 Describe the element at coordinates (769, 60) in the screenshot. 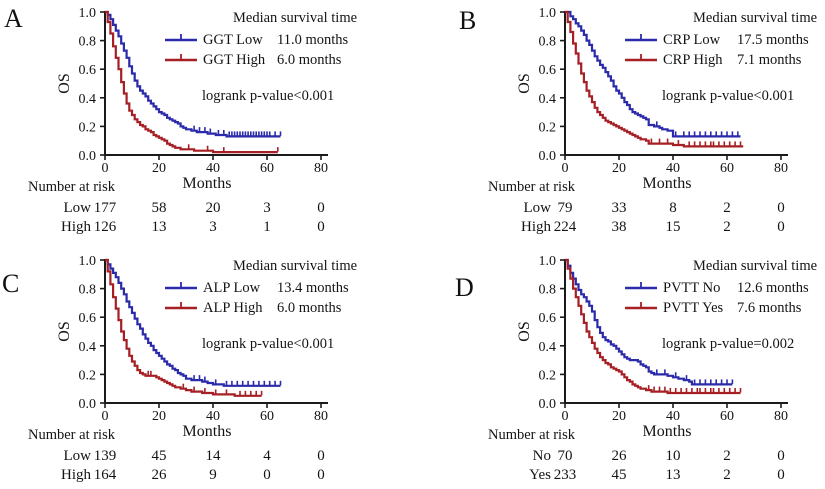

I see `legend-median-value: 7.1 months` at that location.